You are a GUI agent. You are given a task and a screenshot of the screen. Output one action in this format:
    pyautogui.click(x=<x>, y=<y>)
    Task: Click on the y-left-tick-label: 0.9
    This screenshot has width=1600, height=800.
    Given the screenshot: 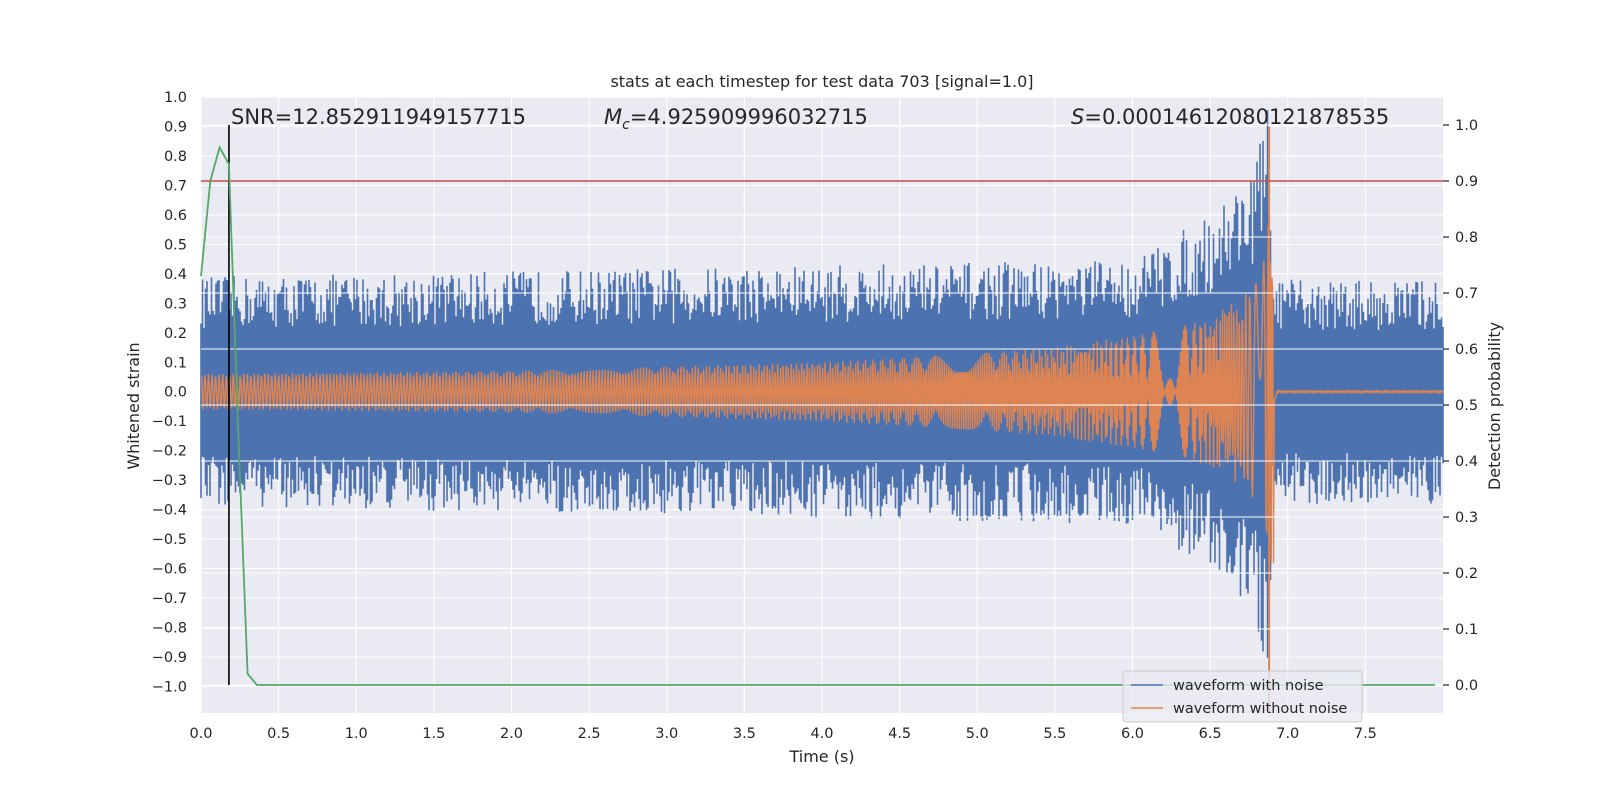 What is the action you would take?
    pyautogui.click(x=175, y=127)
    